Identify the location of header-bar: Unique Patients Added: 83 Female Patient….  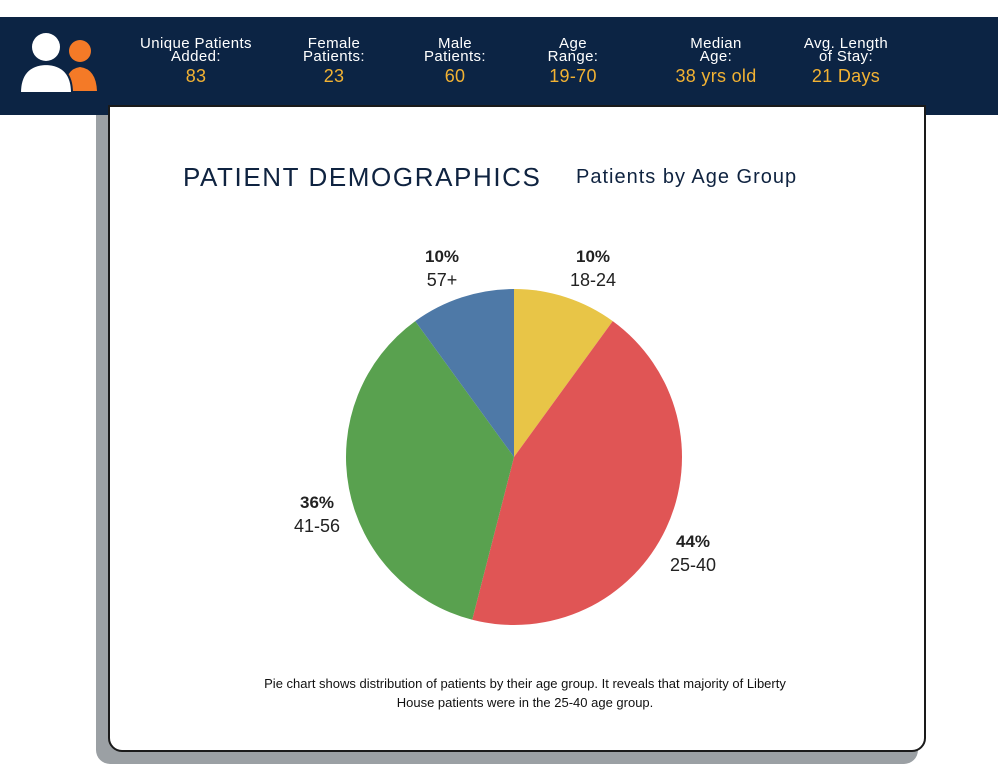
(499, 66).